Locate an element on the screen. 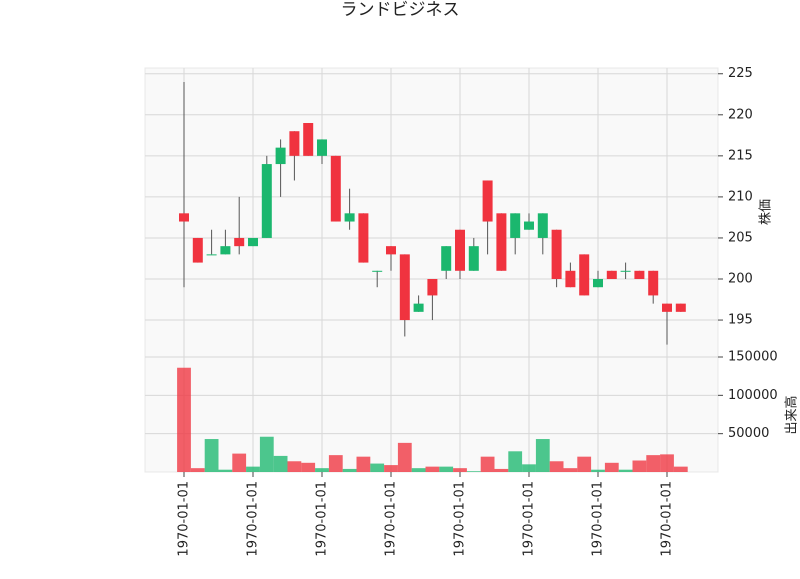 The image size is (800, 579). y-tick-label: 210 is located at coordinates (740, 196).